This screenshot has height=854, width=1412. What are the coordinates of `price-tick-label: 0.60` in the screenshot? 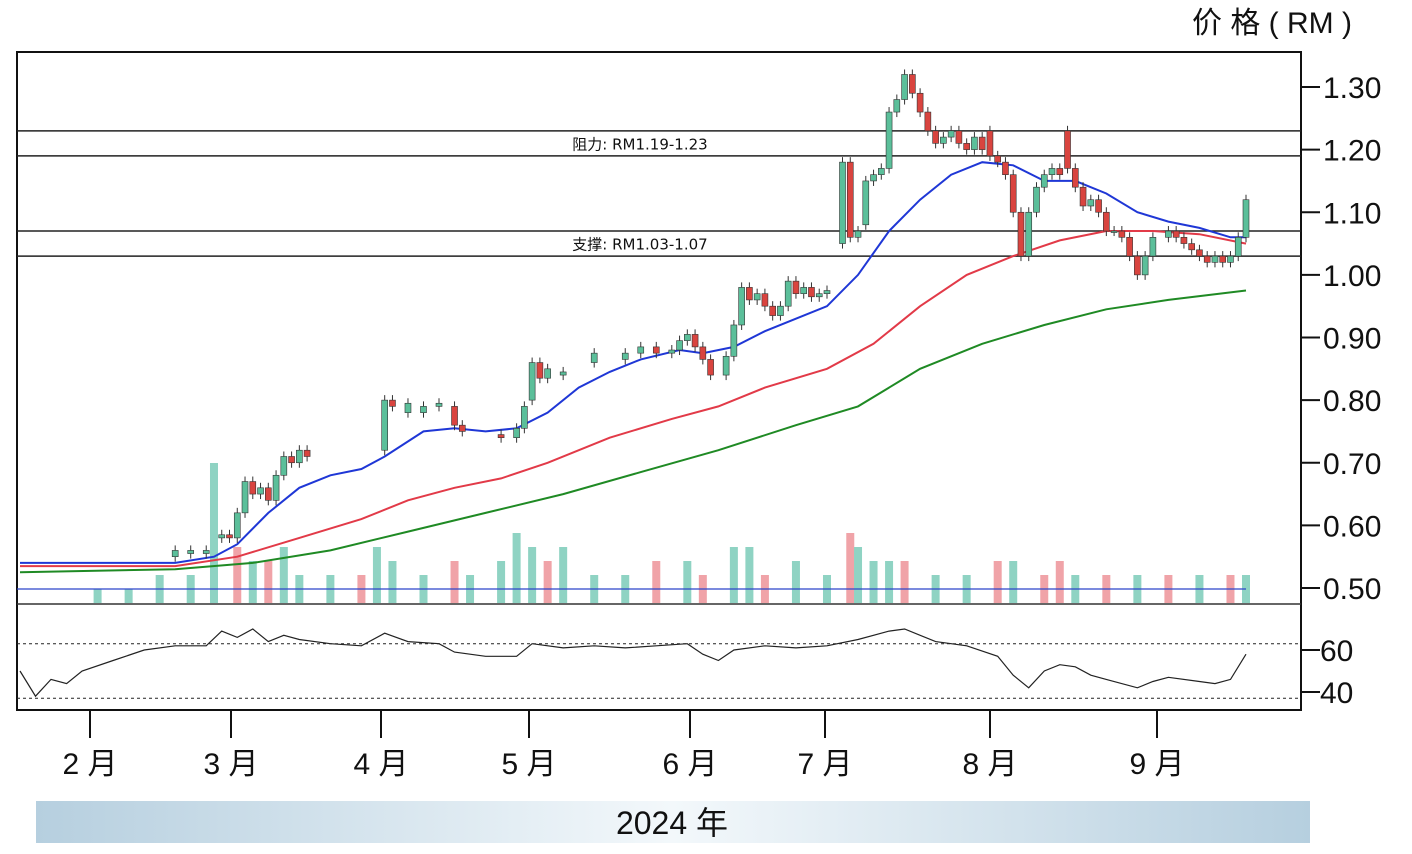 It's located at (1352, 526).